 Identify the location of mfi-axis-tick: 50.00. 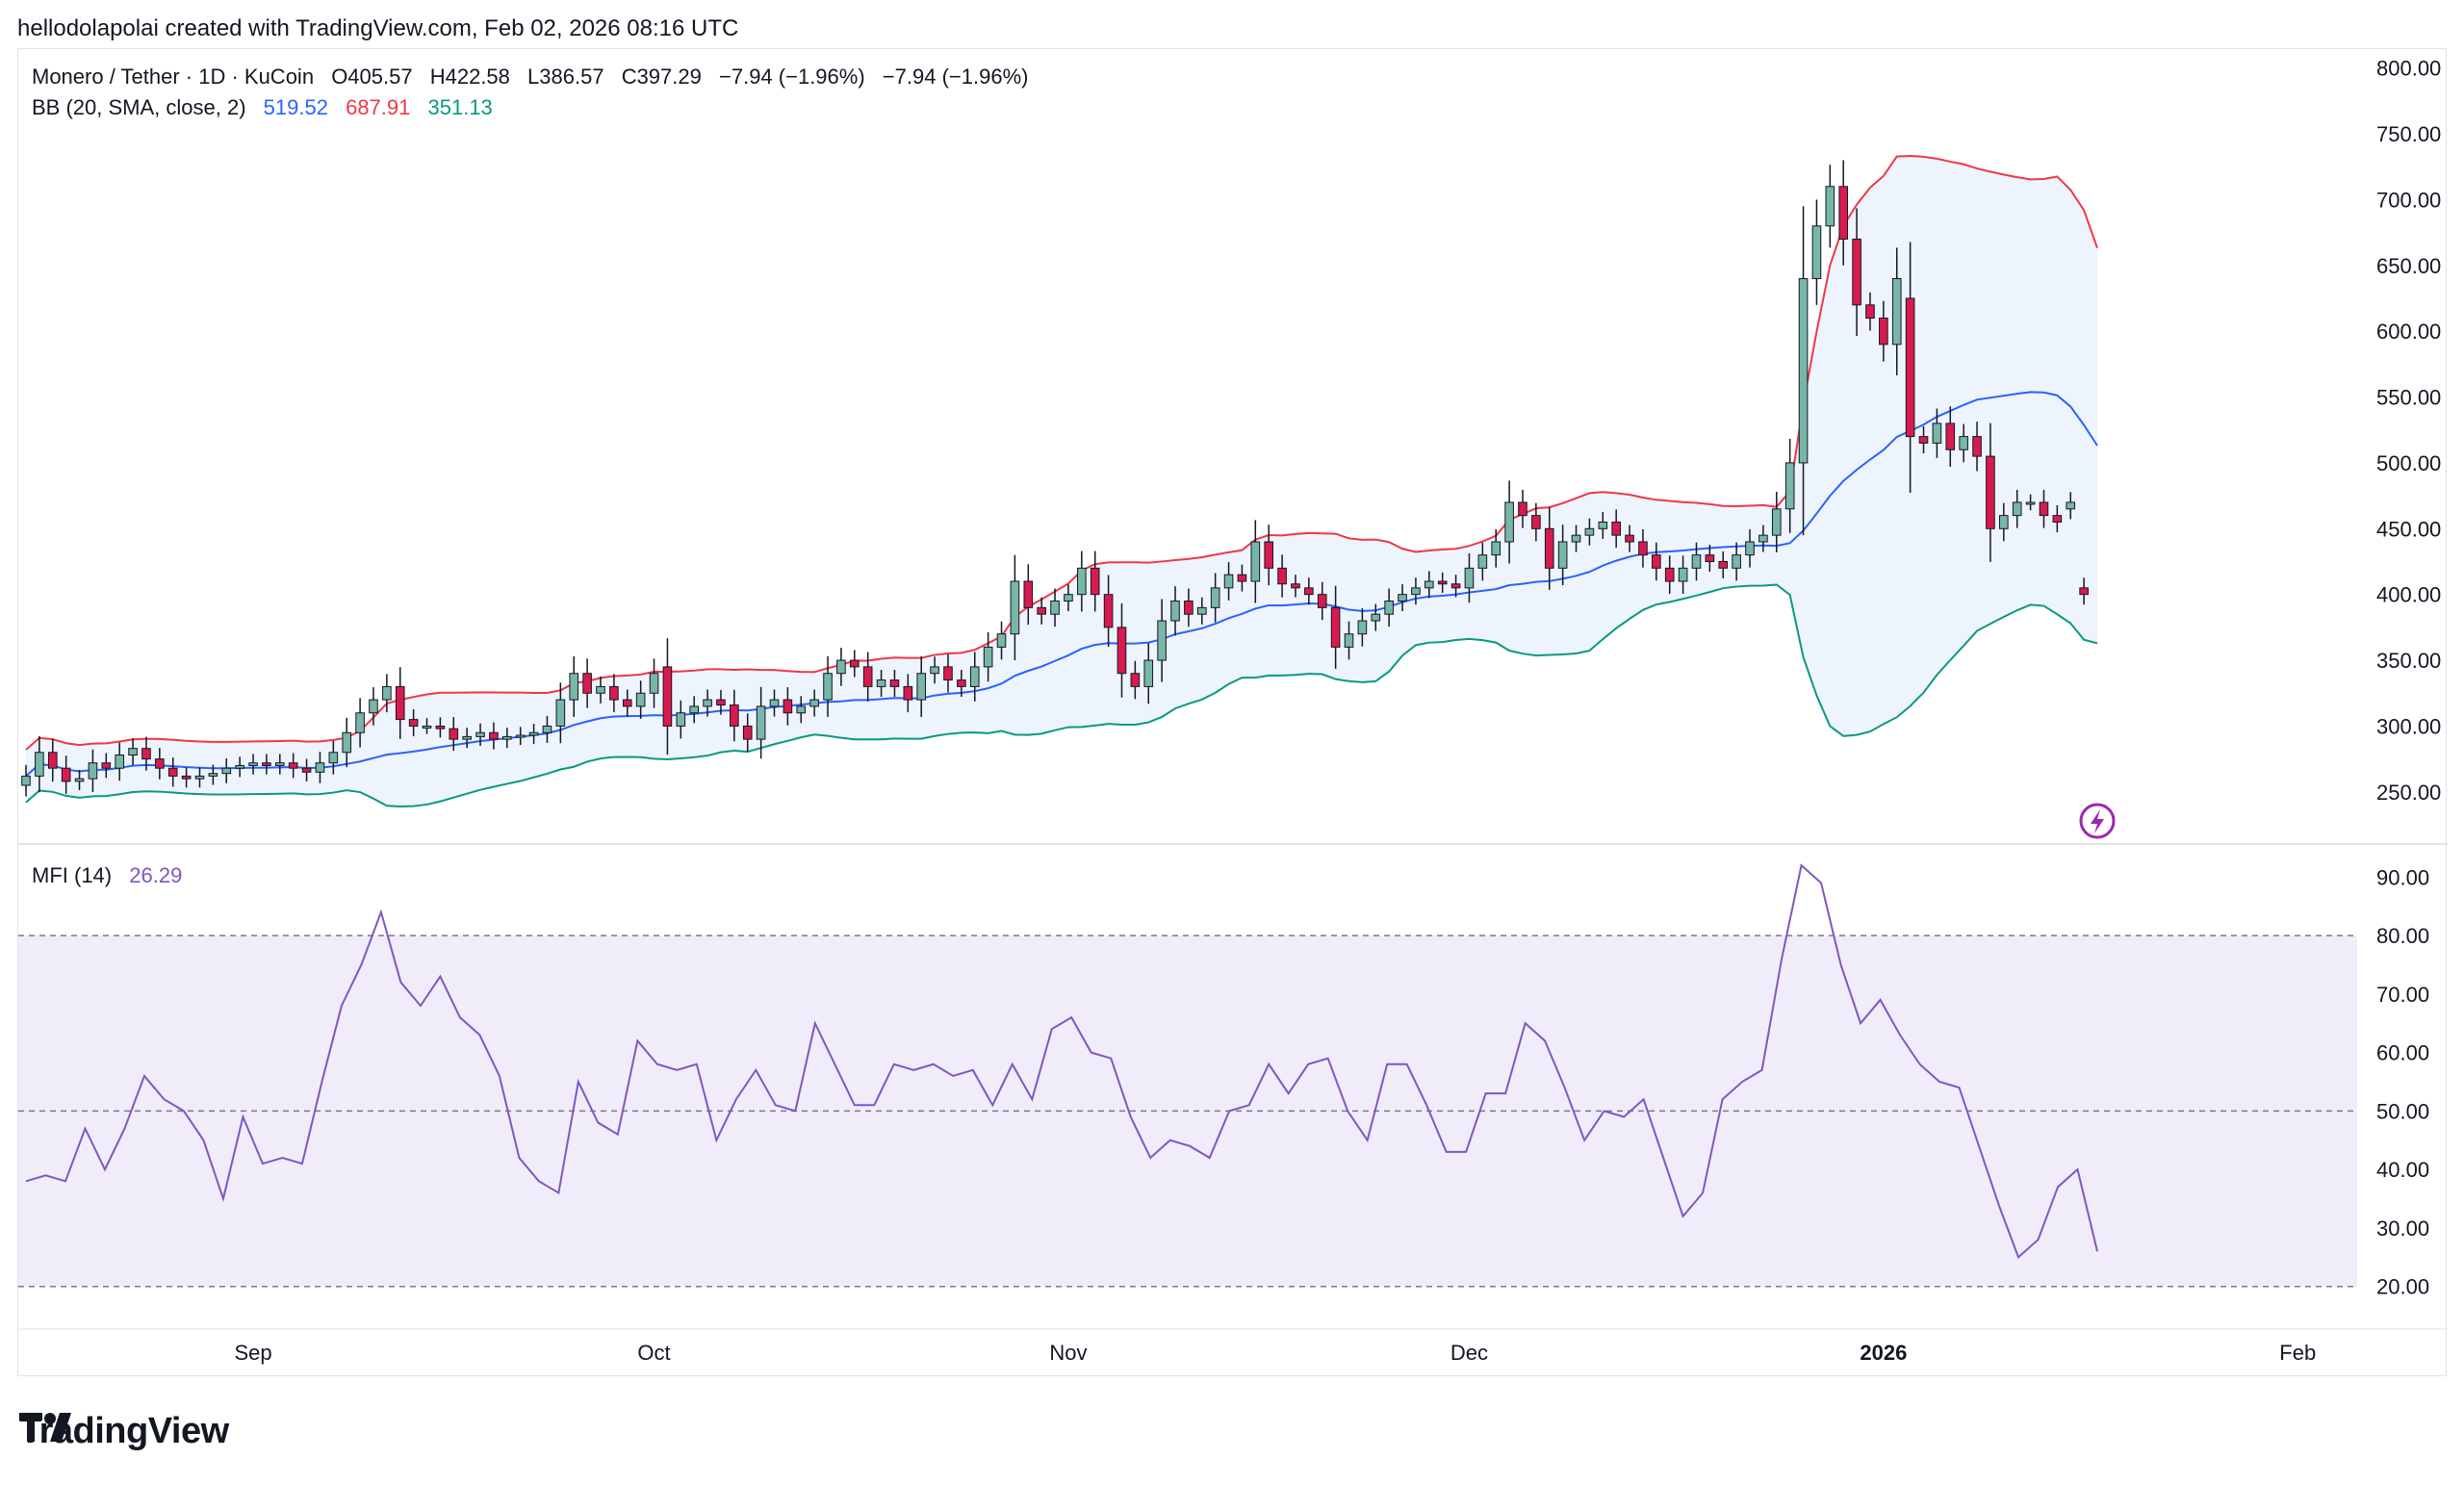
(2402, 1111).